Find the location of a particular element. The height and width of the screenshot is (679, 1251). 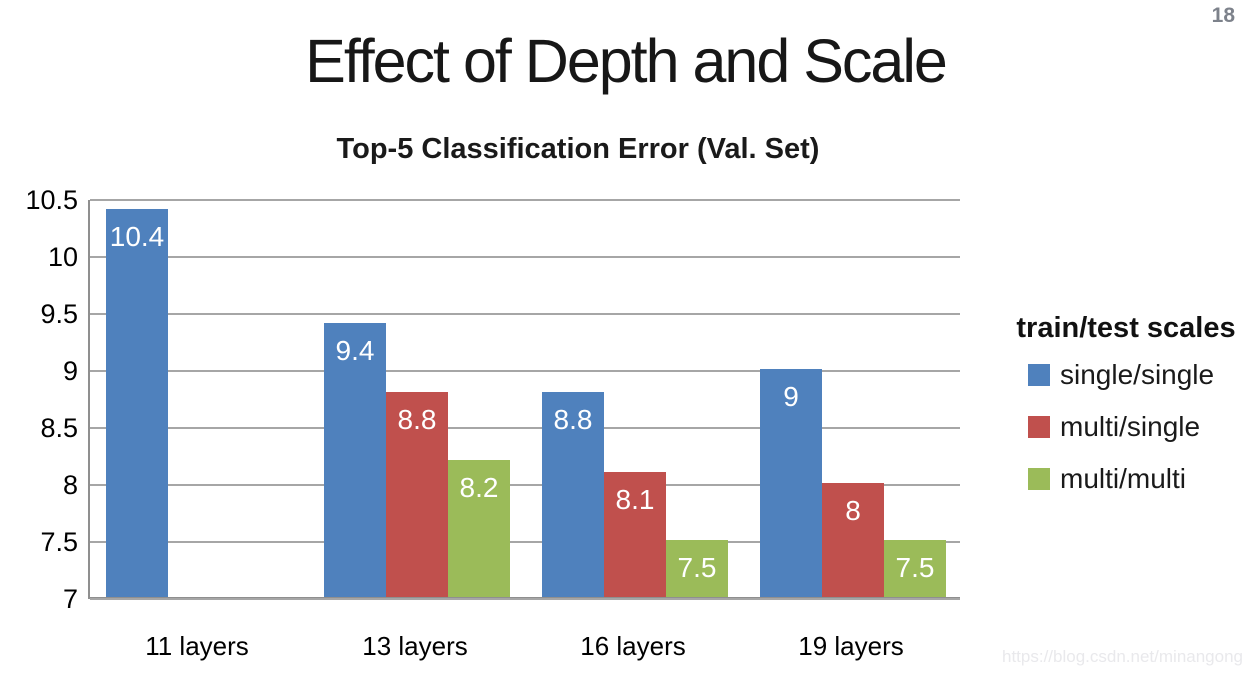

gridline-7.5 is located at coordinates (525, 542).